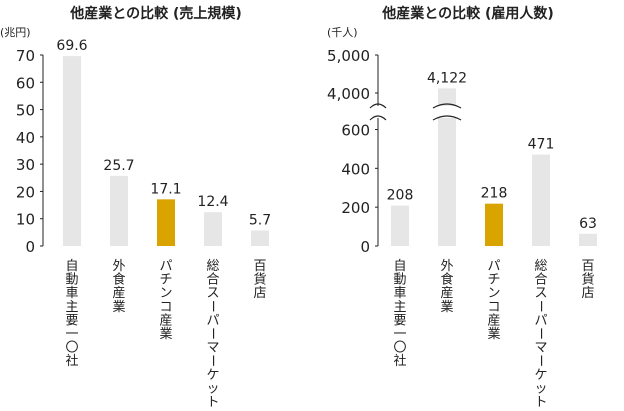  I want to click on data-label: 208, so click(400, 196).